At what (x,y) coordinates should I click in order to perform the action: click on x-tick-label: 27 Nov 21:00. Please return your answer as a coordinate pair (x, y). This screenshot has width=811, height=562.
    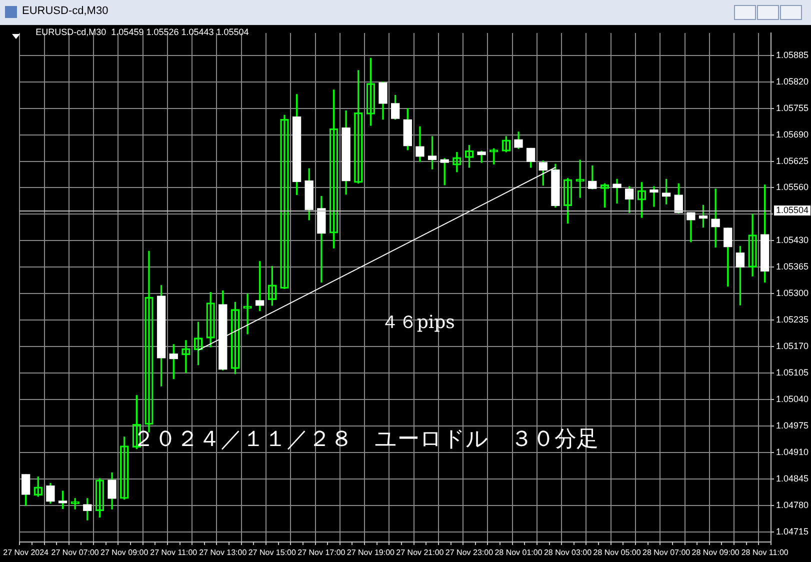
    Looking at the image, I should click on (420, 553).